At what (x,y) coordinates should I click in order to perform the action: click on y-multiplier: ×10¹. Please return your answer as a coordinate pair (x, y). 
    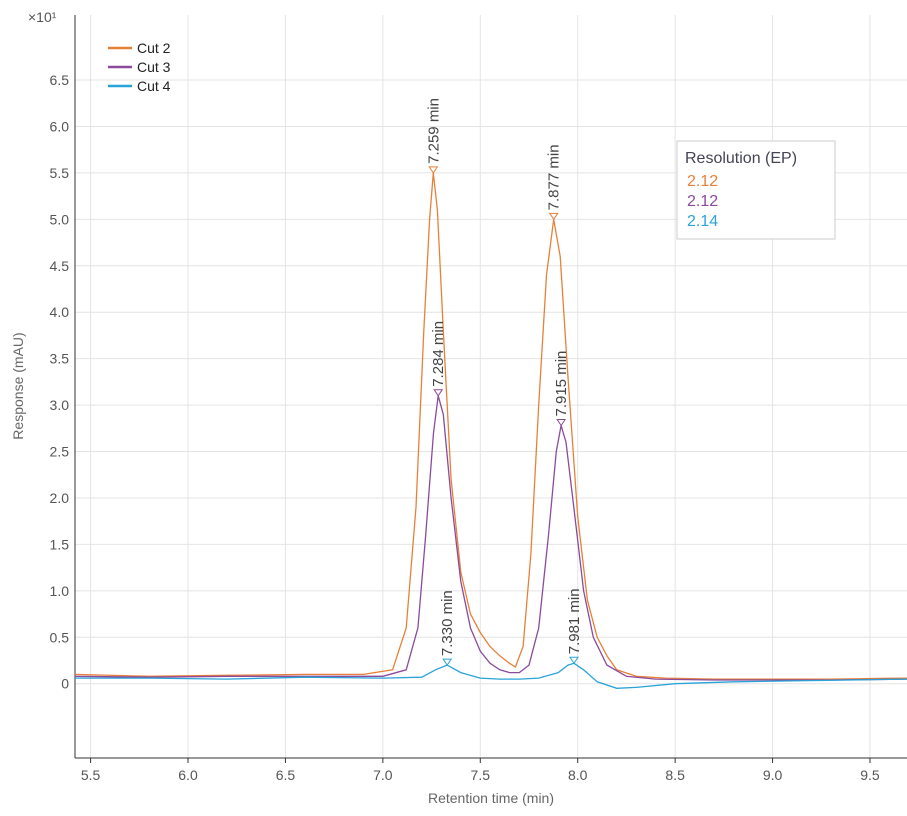
    Looking at the image, I should click on (42, 17).